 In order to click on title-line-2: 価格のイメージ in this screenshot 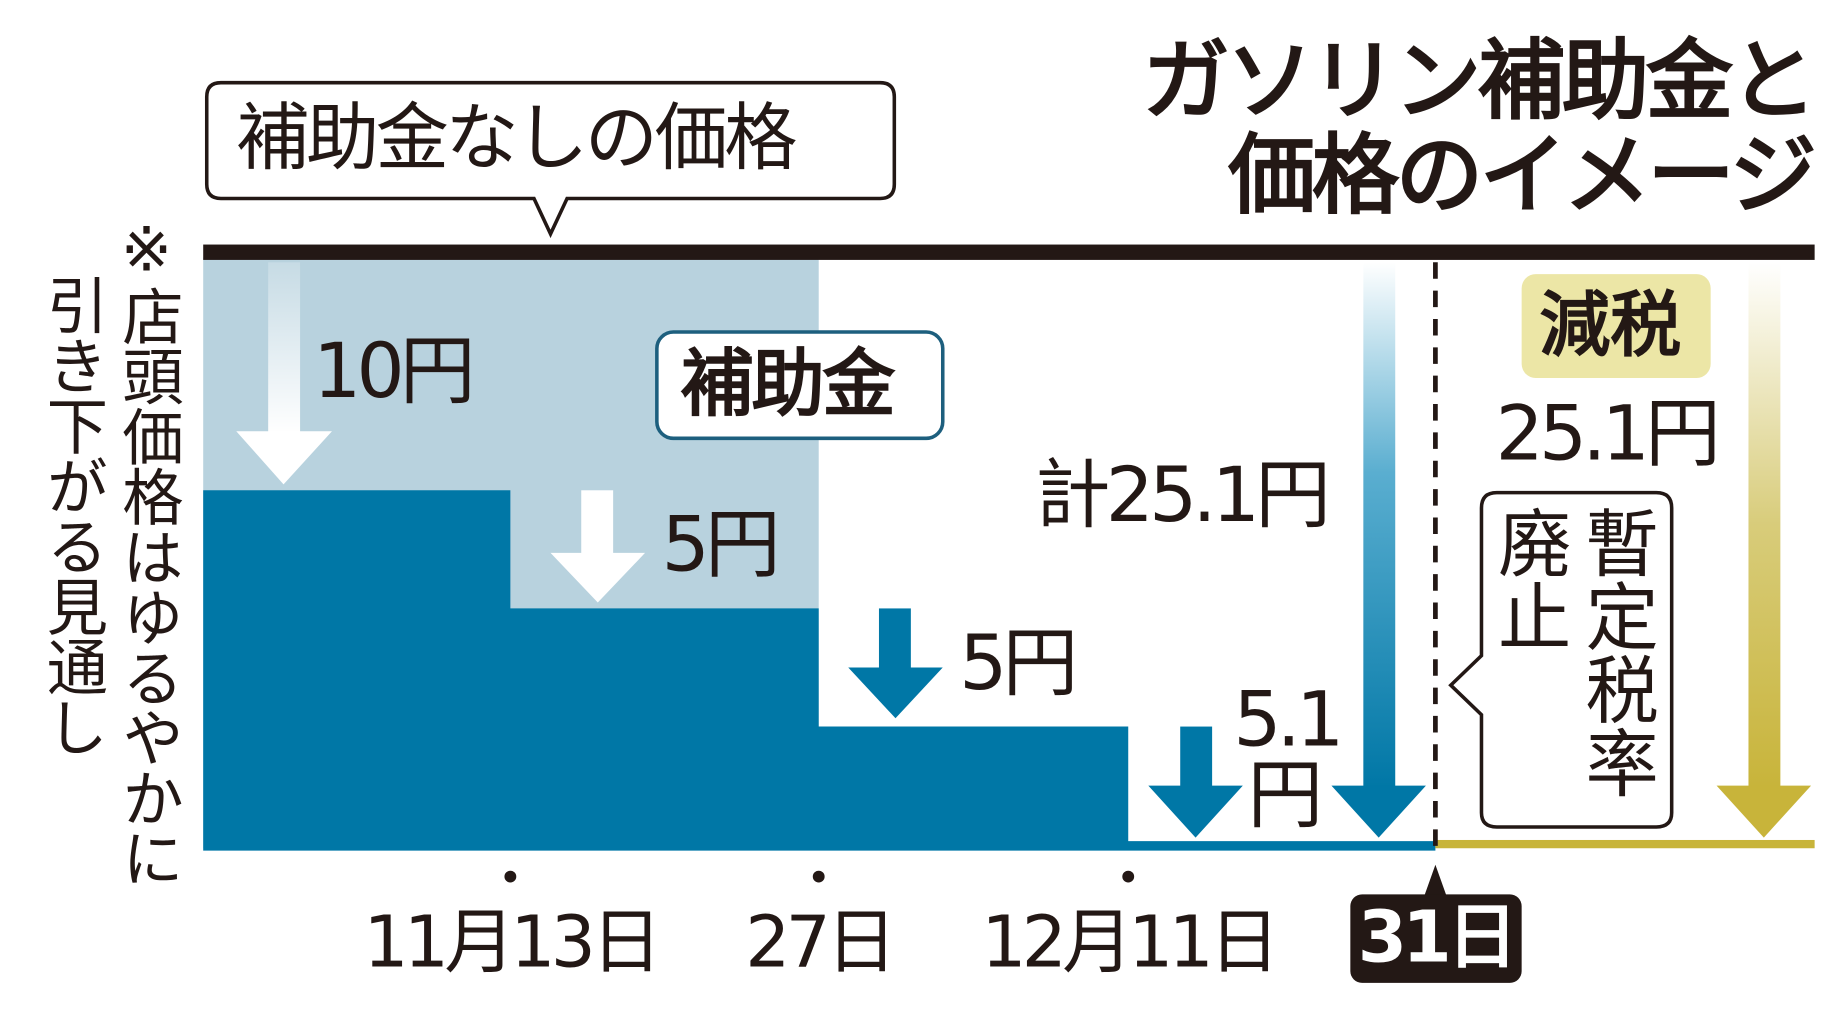, I will do `click(1522, 176)`.